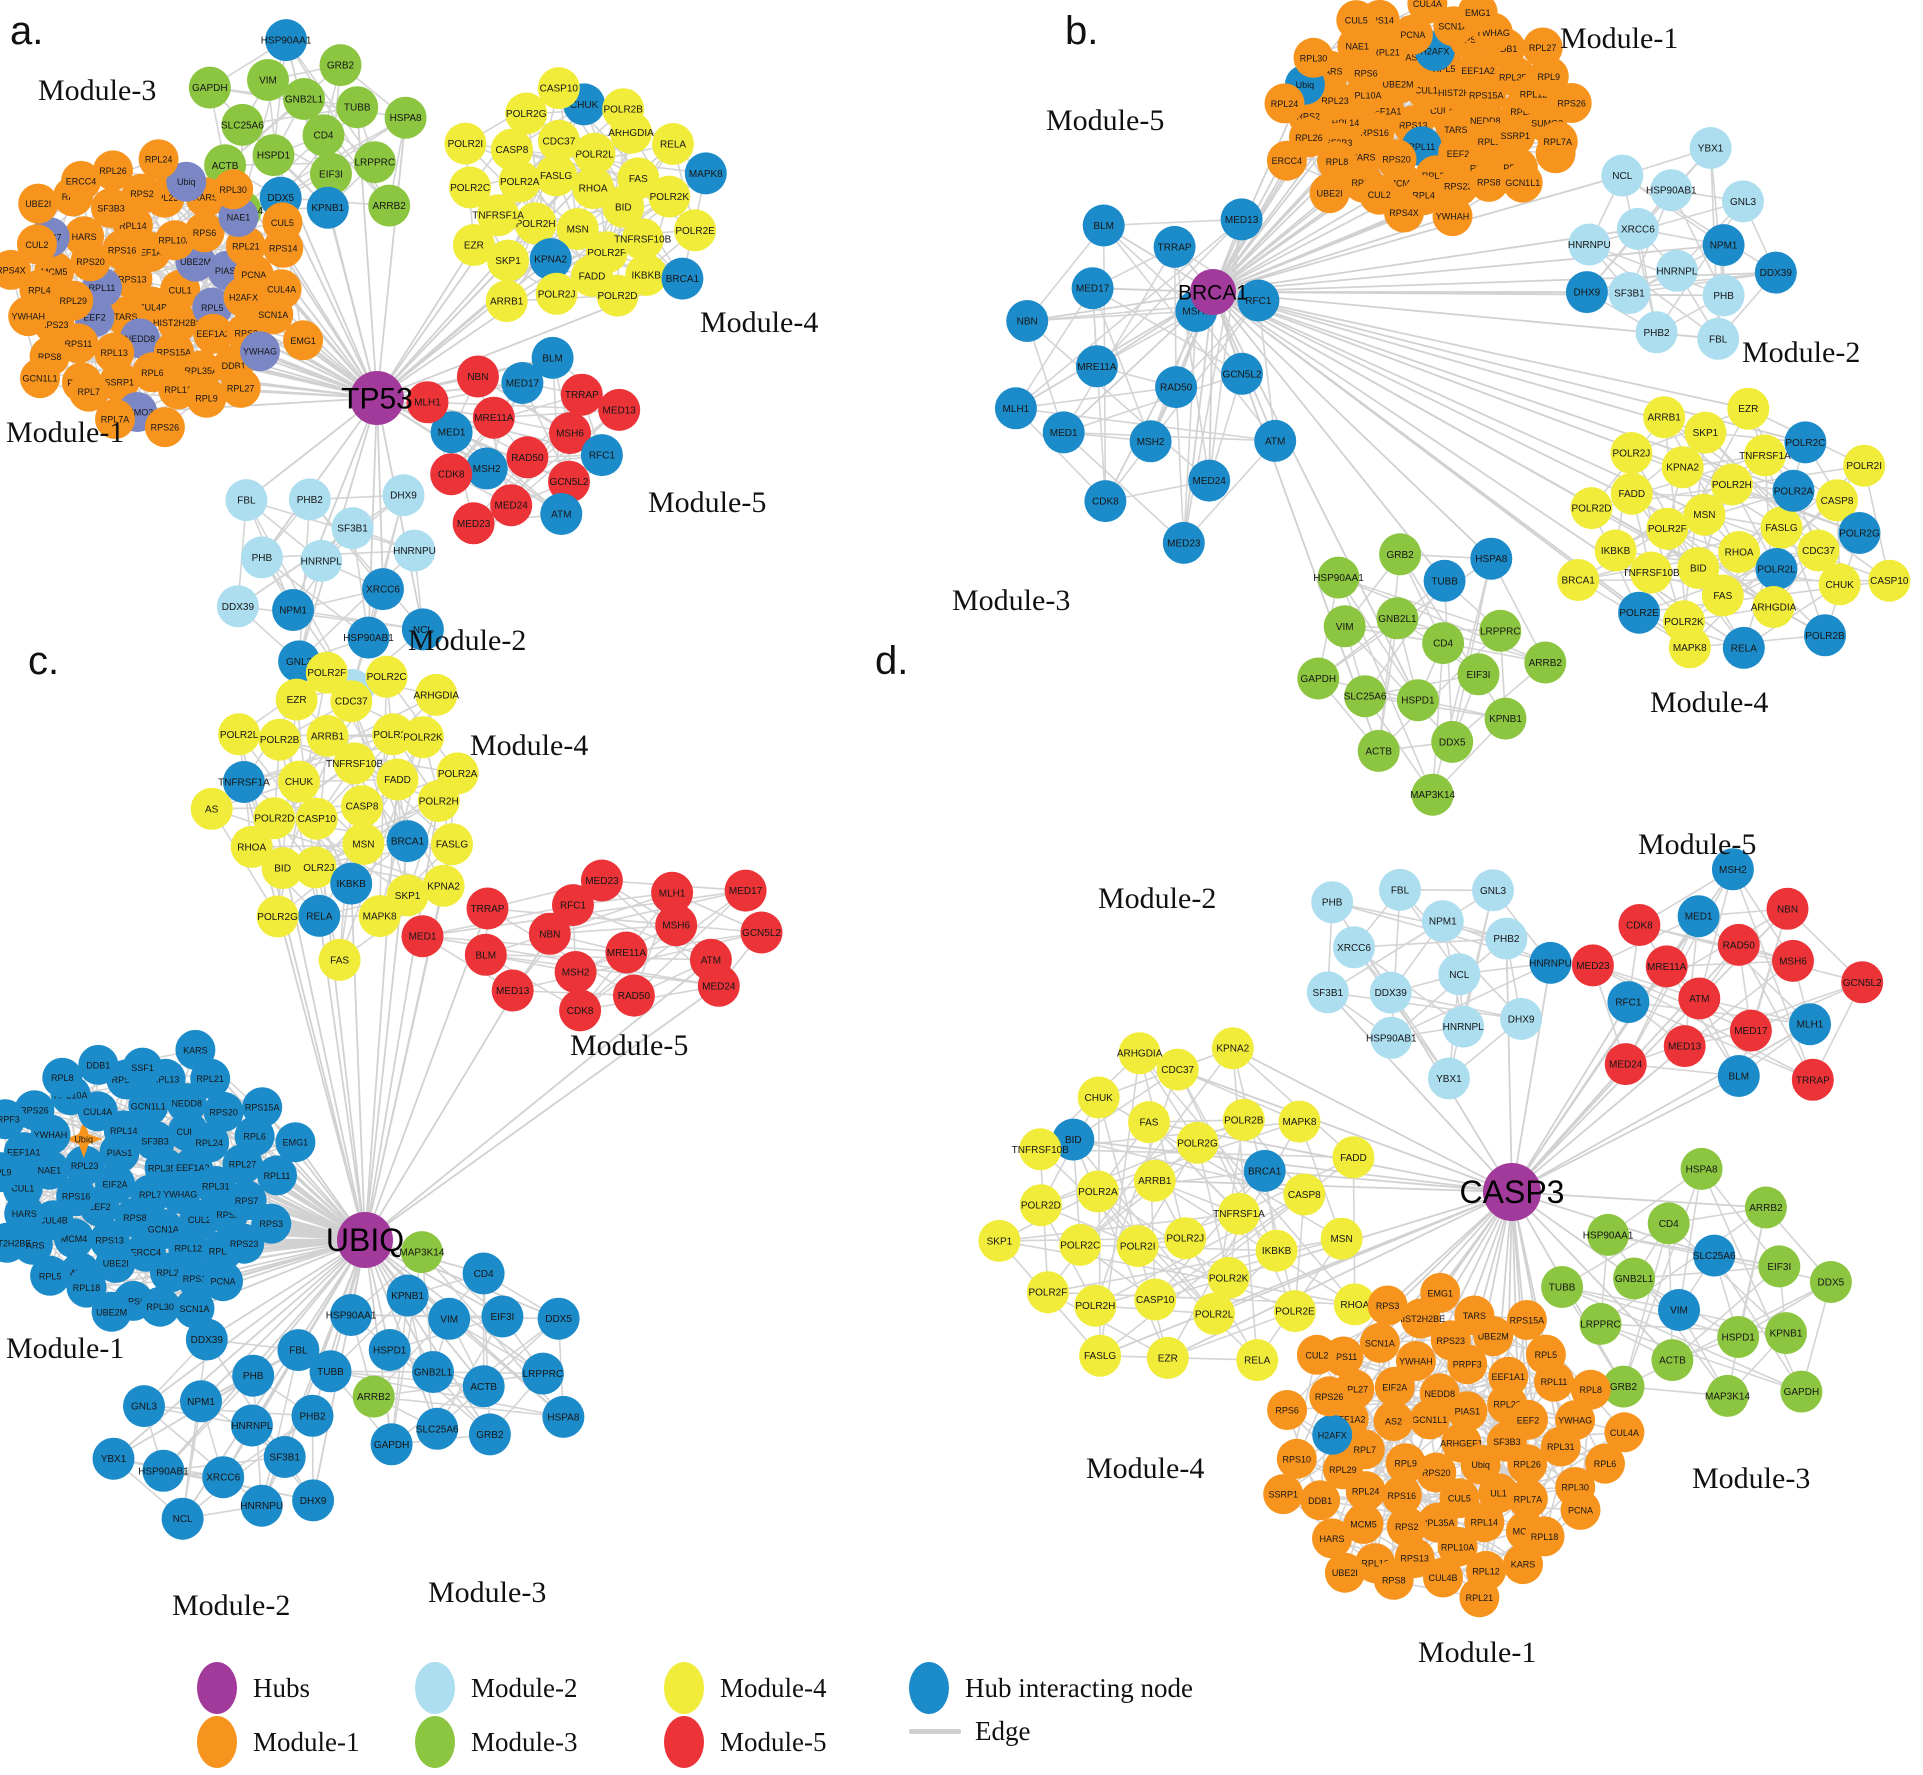  Describe the element at coordinates (1839, 584) in the screenshot. I see `node-CHUK: CHUK` at that location.